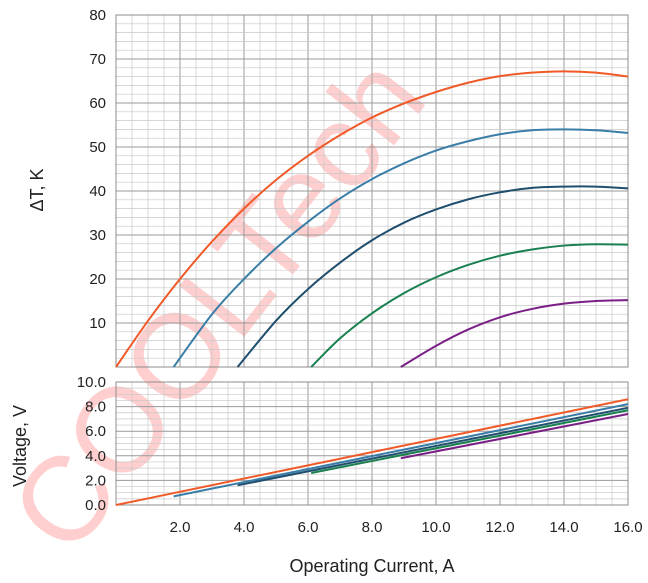  I want to click on x-tick-label: 16.0, so click(627, 527).